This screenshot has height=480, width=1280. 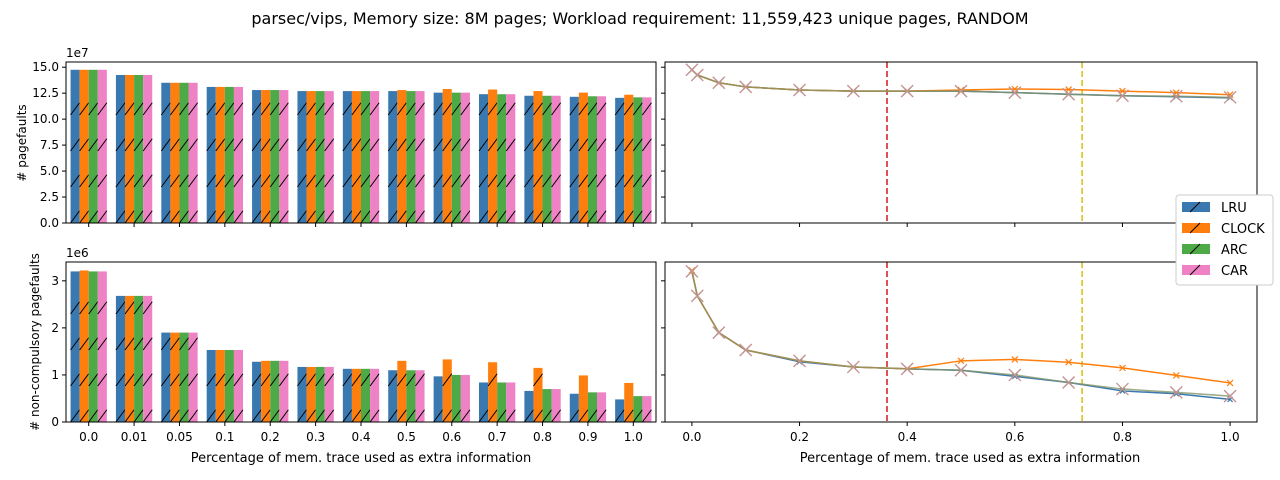 I want to click on marker-car-0.01, so click(x=697, y=75).